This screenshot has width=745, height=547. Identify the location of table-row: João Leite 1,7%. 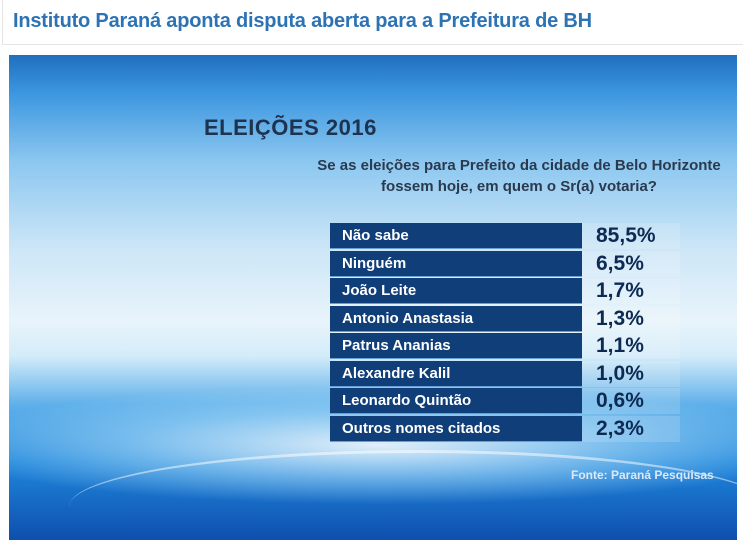
(505, 291).